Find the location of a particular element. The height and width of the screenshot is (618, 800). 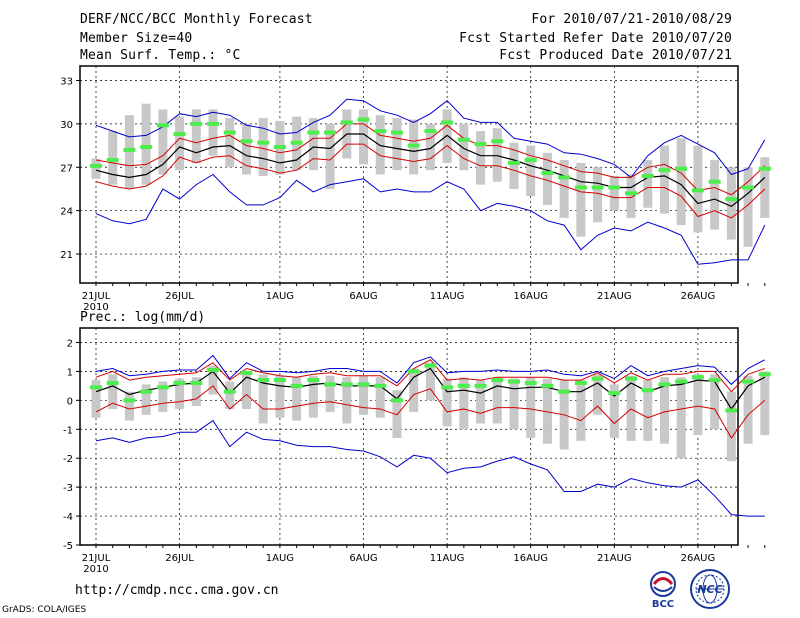

precip-year-label: 2010 is located at coordinates (95, 569).